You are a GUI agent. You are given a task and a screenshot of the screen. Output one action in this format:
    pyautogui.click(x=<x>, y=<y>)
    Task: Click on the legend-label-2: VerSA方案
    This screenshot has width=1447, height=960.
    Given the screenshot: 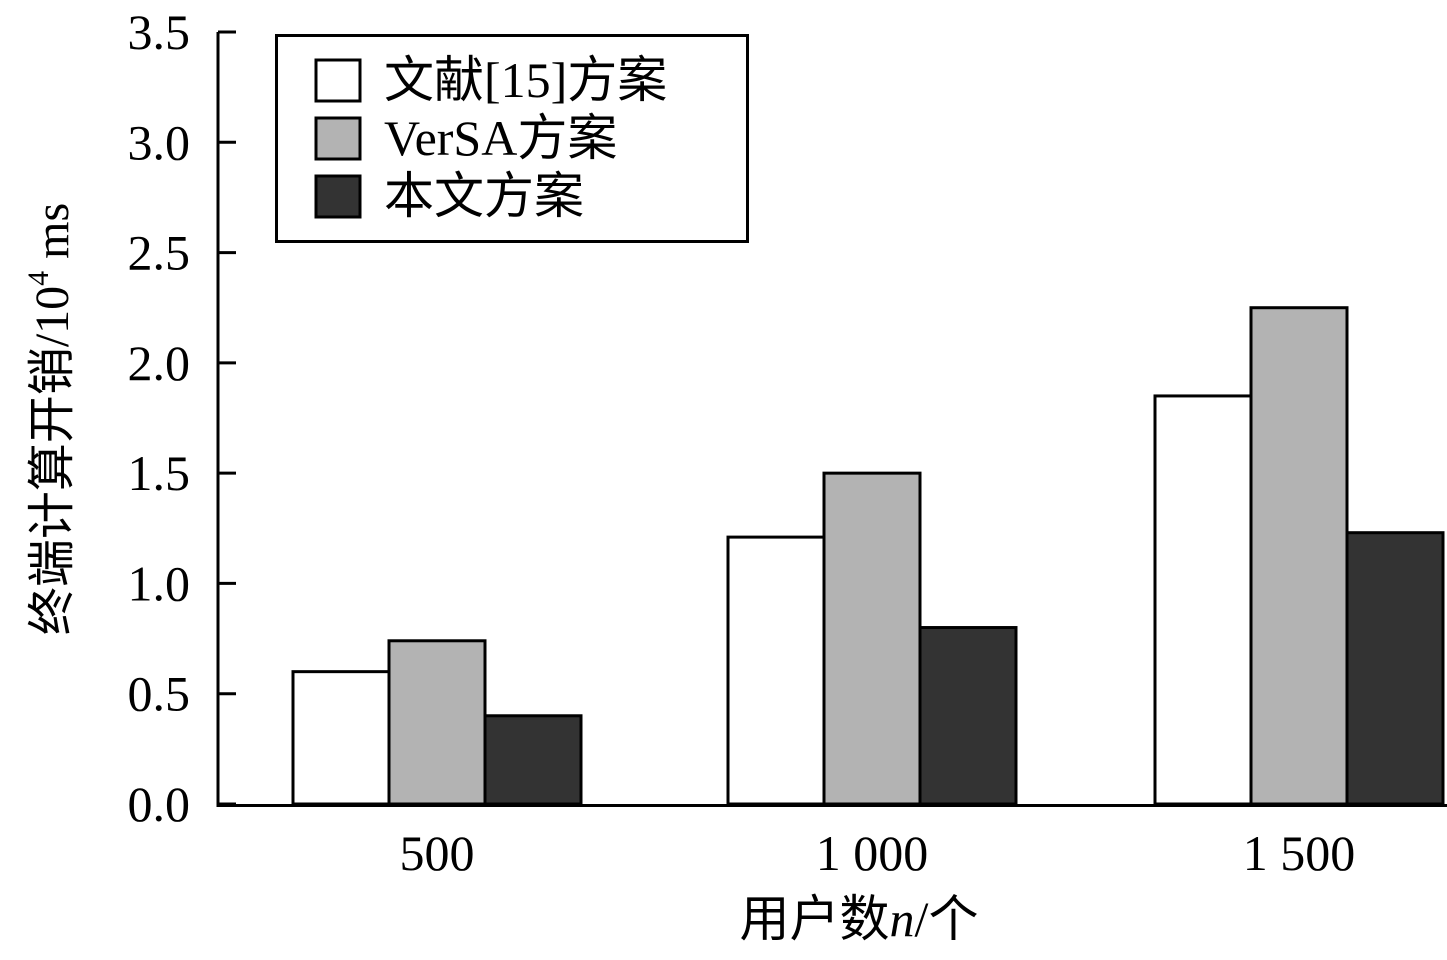 What is the action you would take?
    pyautogui.click(x=500, y=138)
    